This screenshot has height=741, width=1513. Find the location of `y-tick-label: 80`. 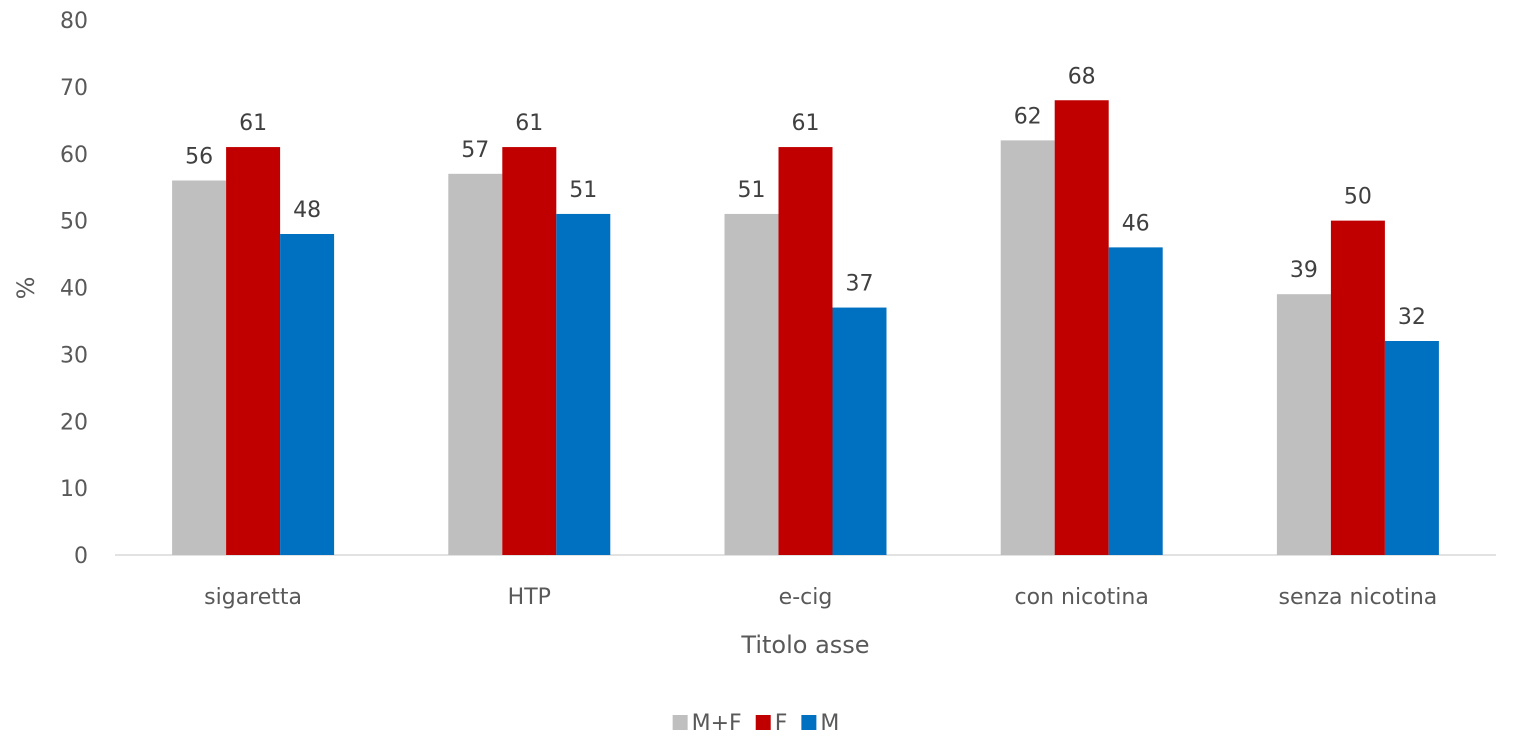

y-tick-label: 80 is located at coordinates (74, 21).